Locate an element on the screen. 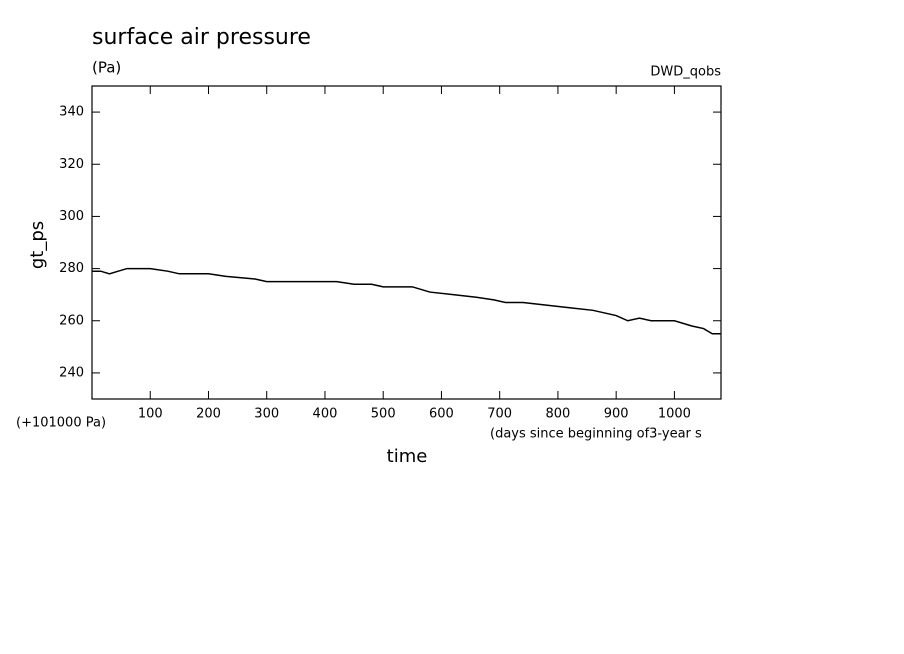 The image size is (904, 654). offset-note: (+101000 Pa) is located at coordinates (61, 423).